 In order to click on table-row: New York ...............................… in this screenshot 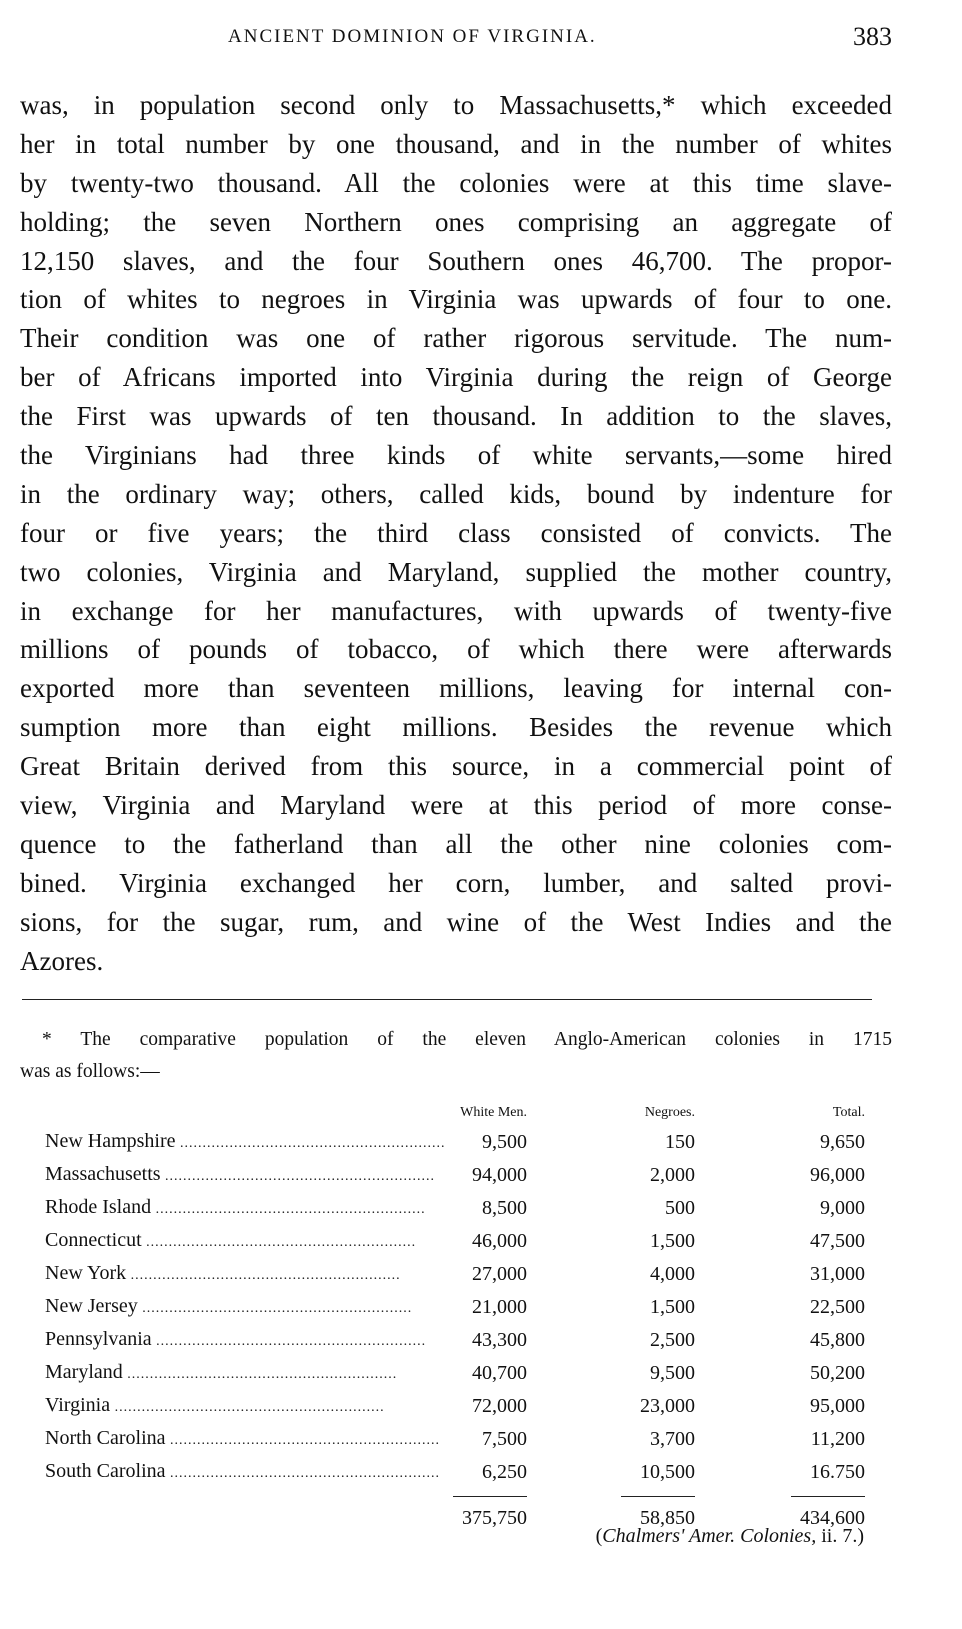, I will do `click(455, 1274)`.